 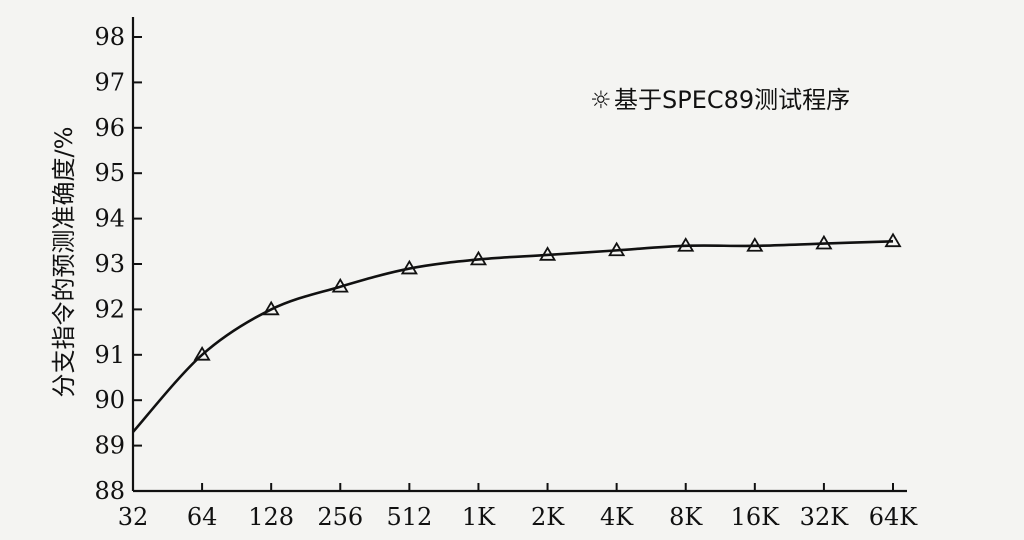 What do you see at coordinates (825, 517) in the screenshot?
I see `x-tick-label: 32K` at bounding box center [825, 517].